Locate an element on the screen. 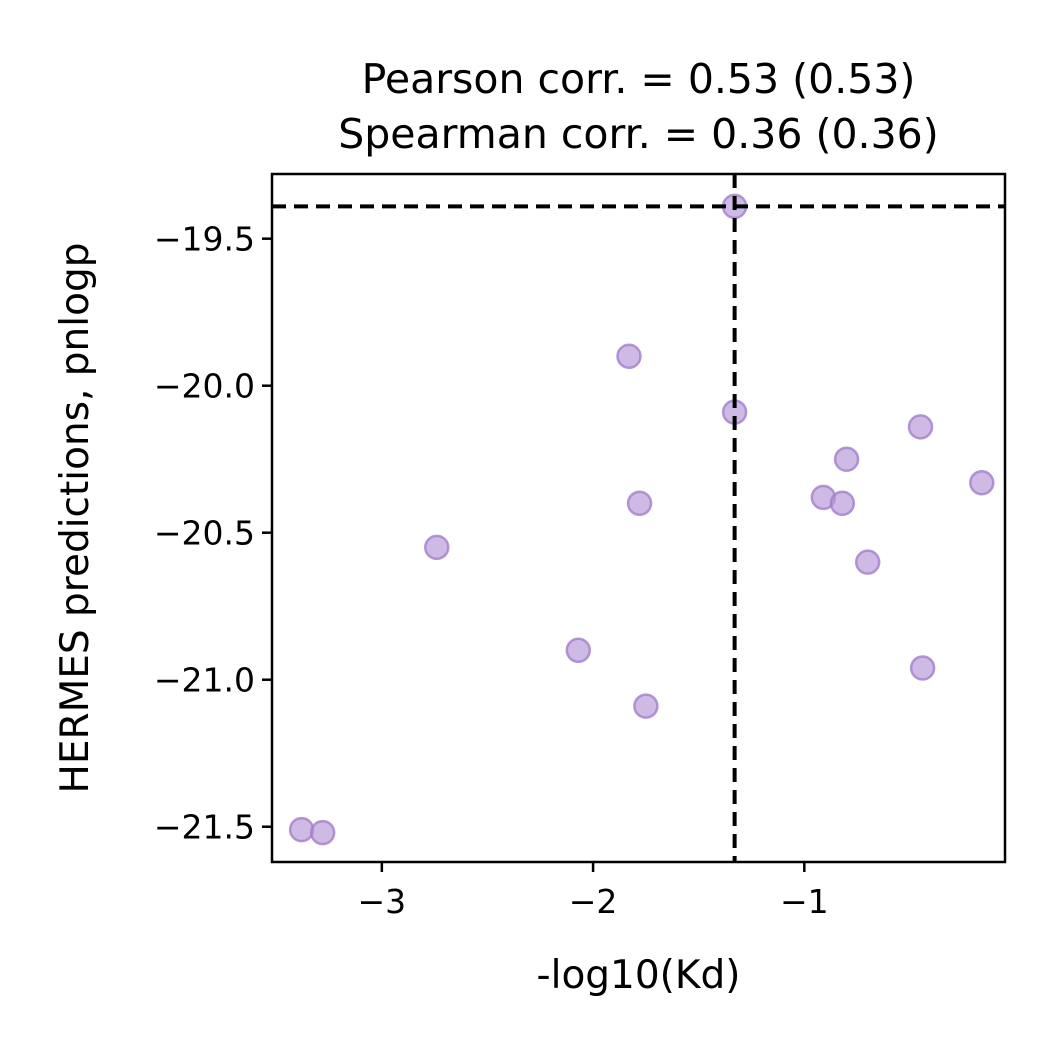 This screenshot has height=1050, width=1050. y-tick-label: −21.0 is located at coordinates (204, 680).